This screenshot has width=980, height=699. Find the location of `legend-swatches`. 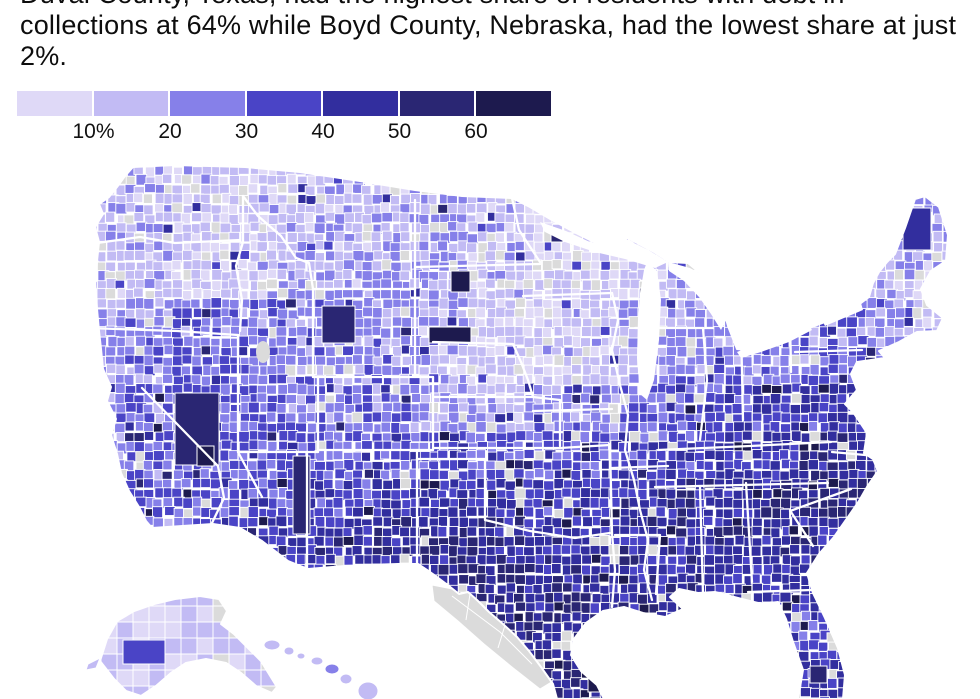

legend-swatches is located at coordinates (284, 103).